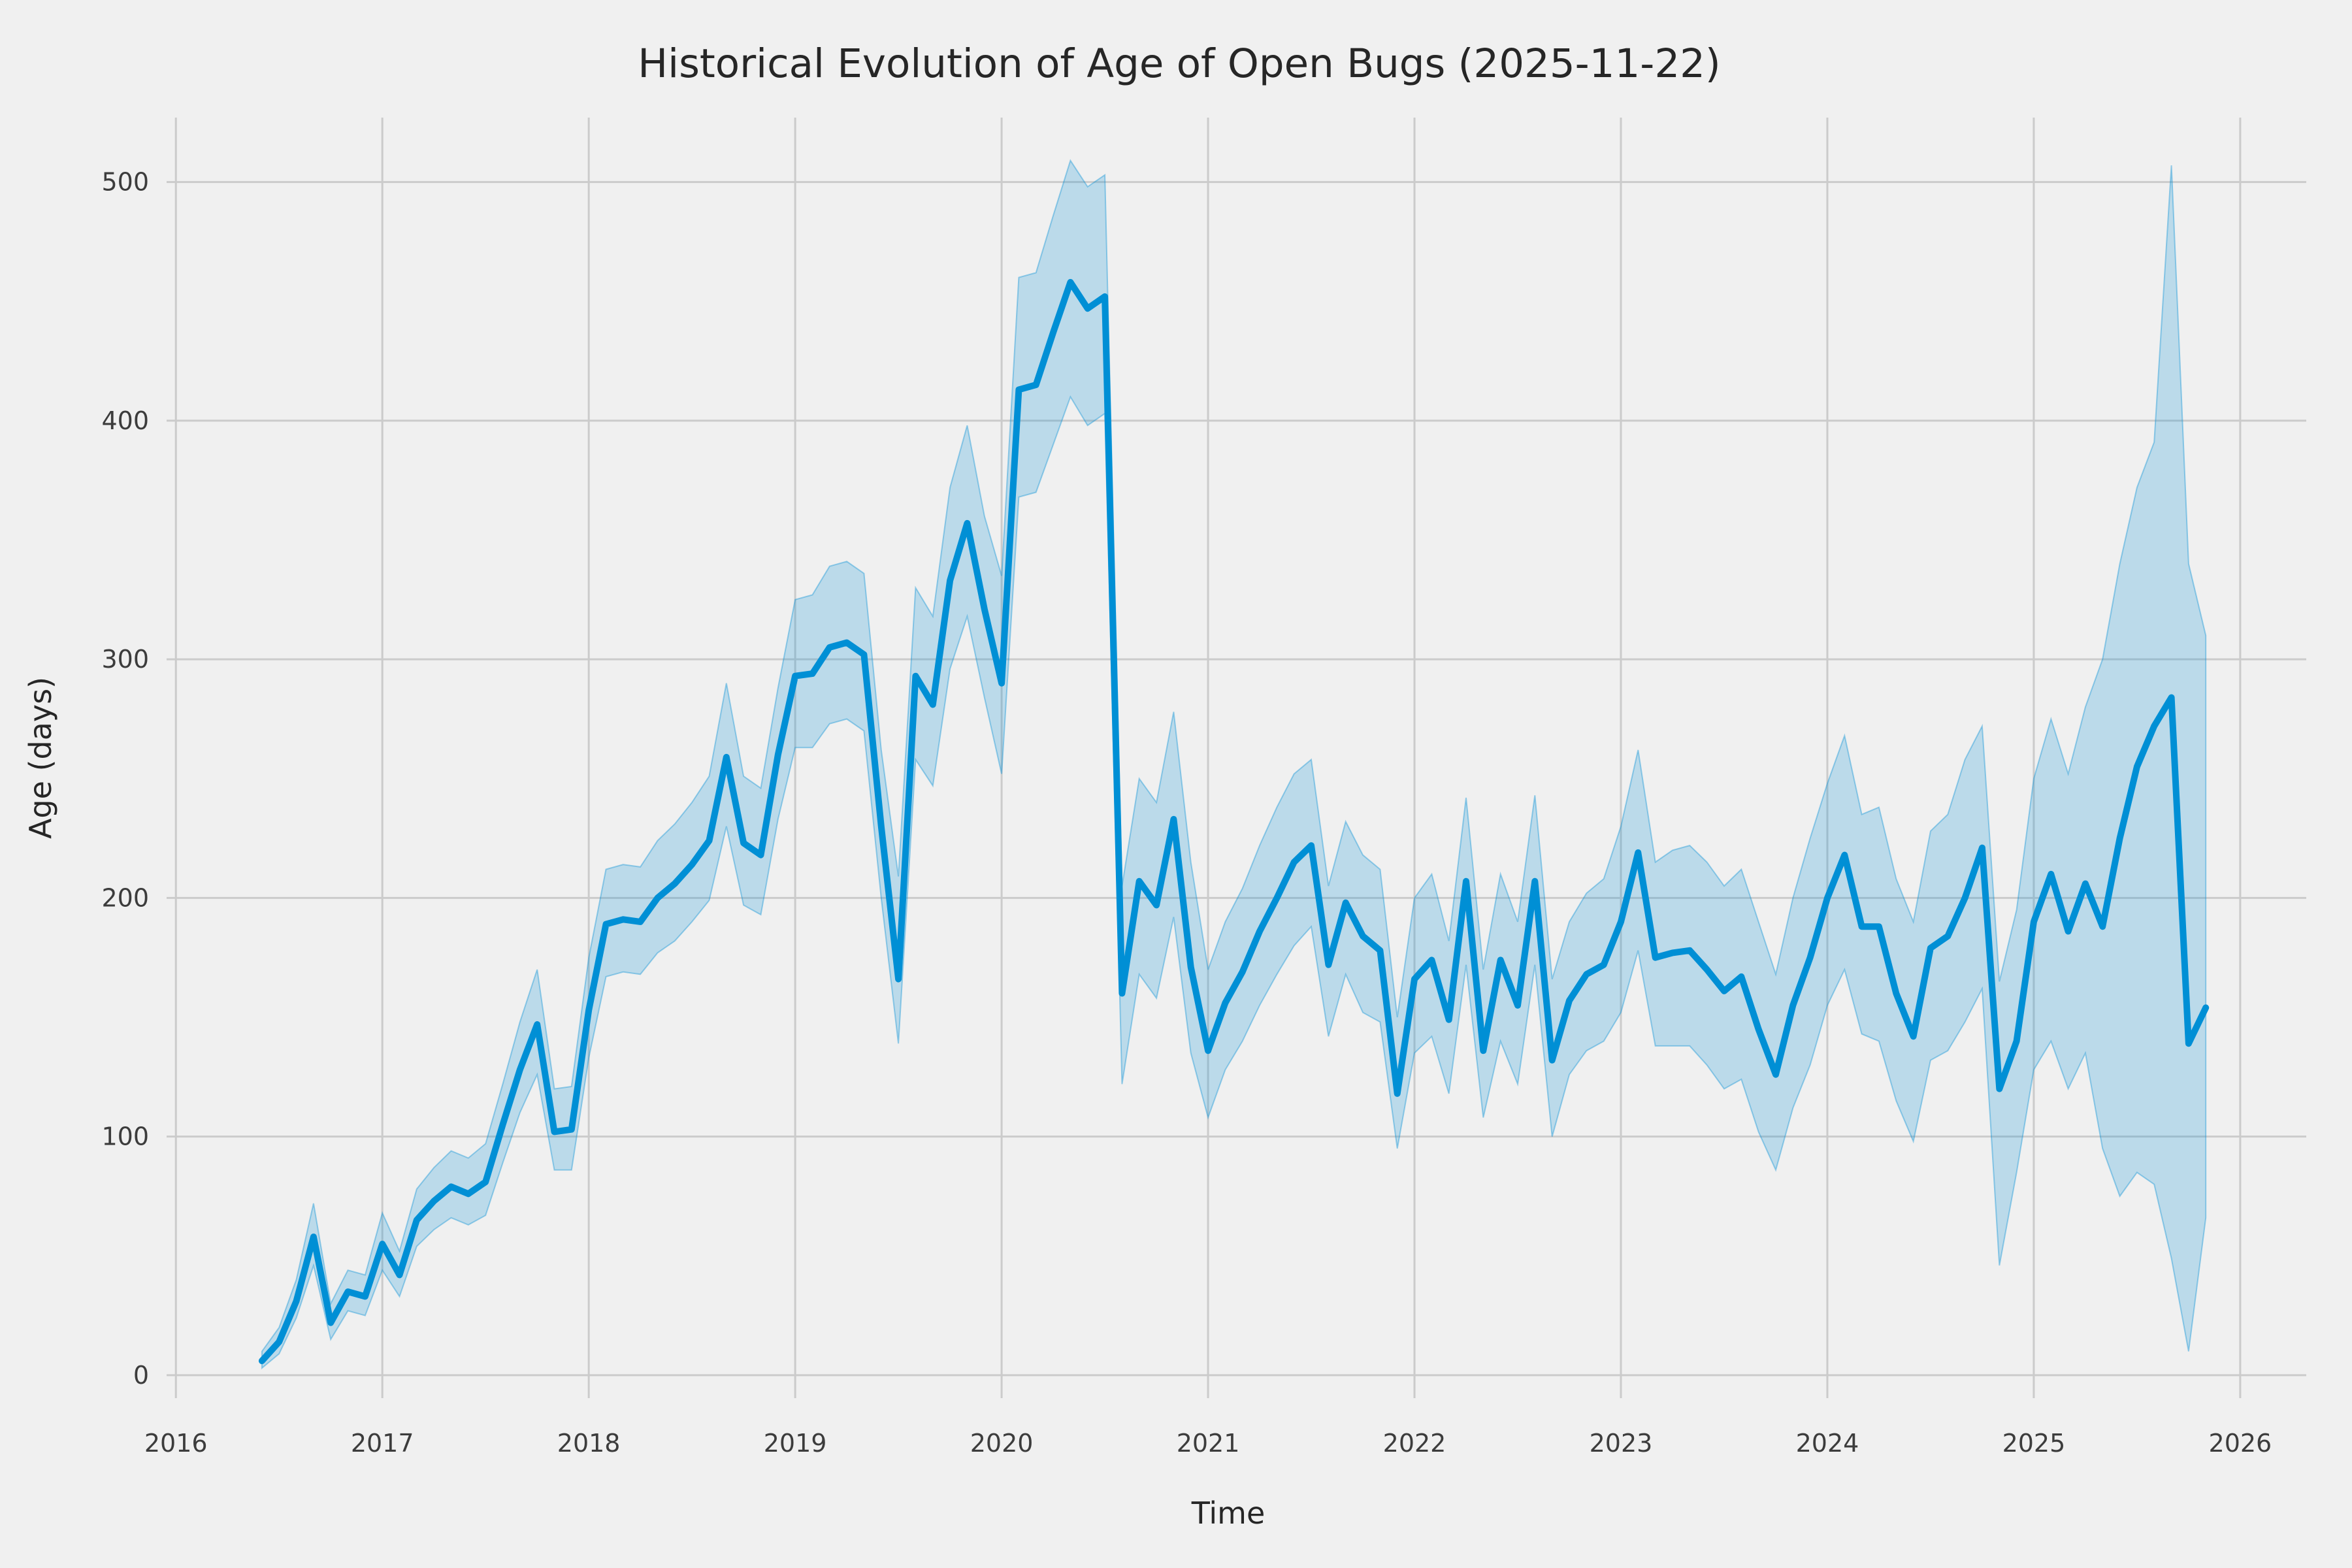  Describe the element at coordinates (382, 1443) in the screenshot. I see `x-tick-label: 2017` at that location.